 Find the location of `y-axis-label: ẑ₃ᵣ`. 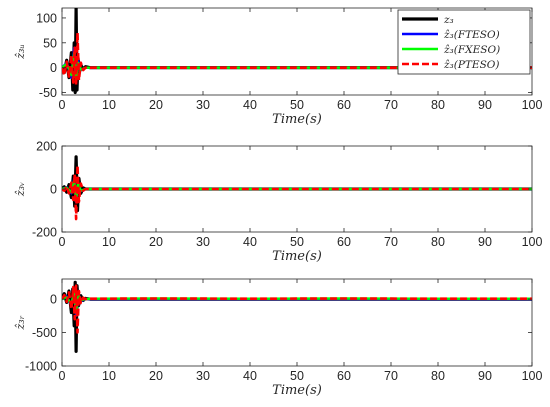

y-axis-label: ẑ₃ᵣ is located at coordinates (20, 322).